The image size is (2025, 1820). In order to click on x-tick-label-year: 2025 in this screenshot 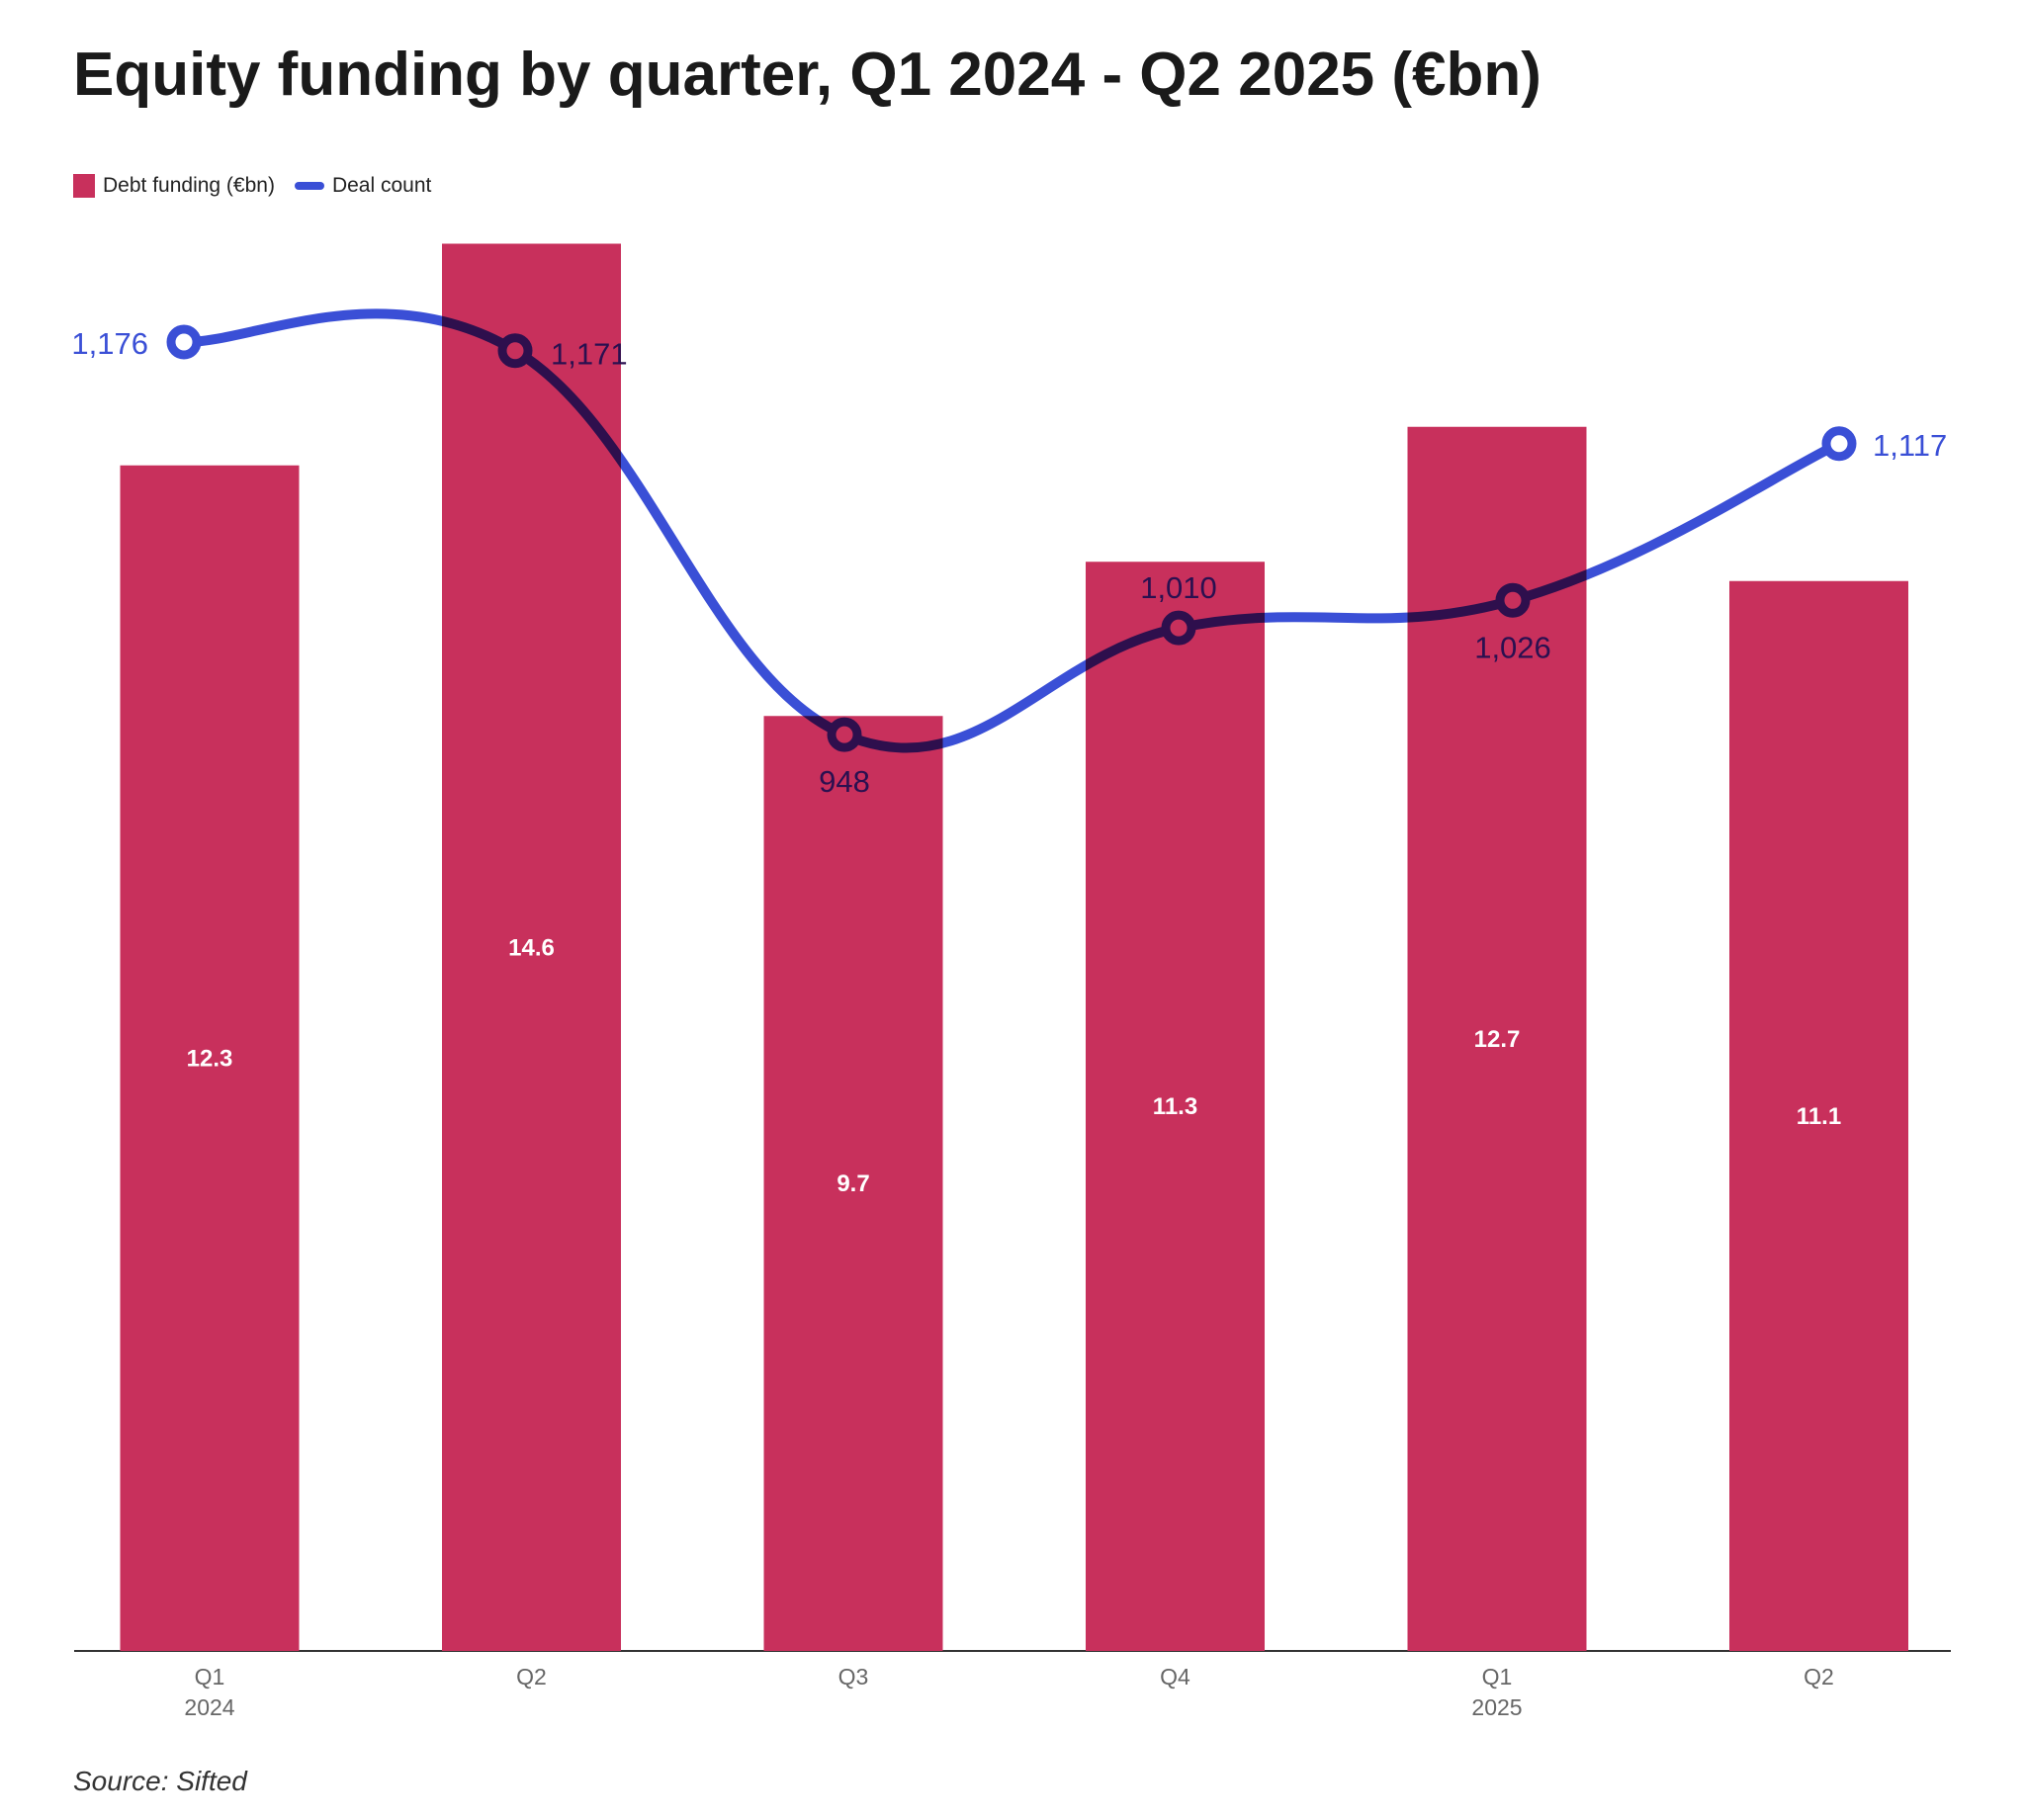, I will do `click(1497, 1707)`.